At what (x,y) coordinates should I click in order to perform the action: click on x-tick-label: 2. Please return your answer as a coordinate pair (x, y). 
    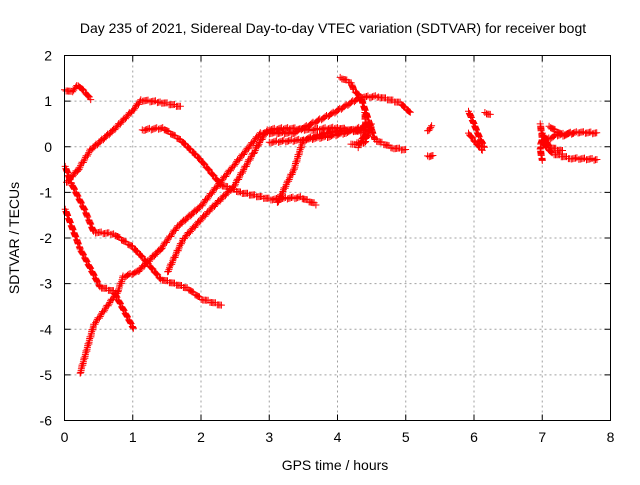
    Looking at the image, I should click on (201, 437).